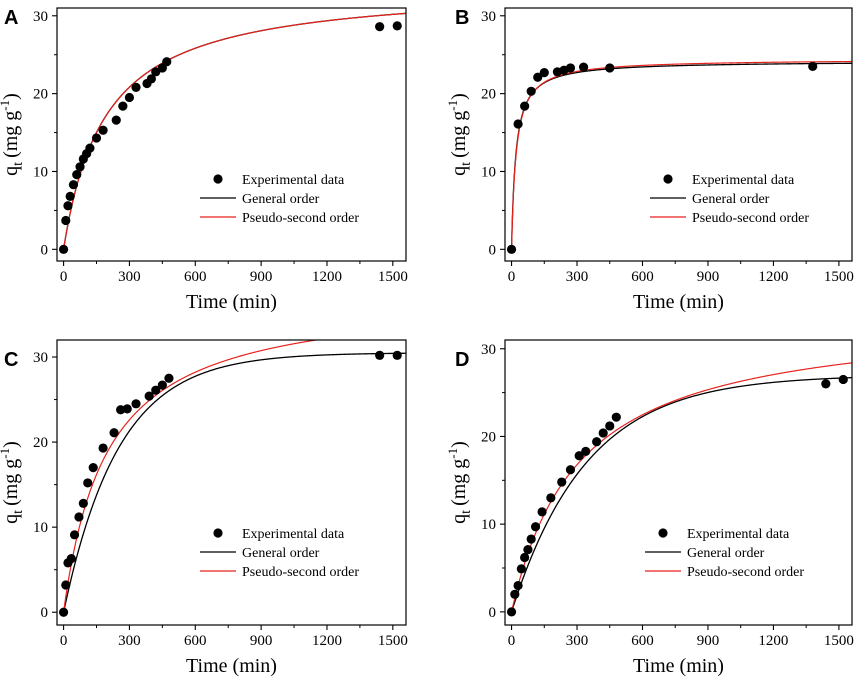  I want to click on x-tick-label: 1500, so click(839, 641).